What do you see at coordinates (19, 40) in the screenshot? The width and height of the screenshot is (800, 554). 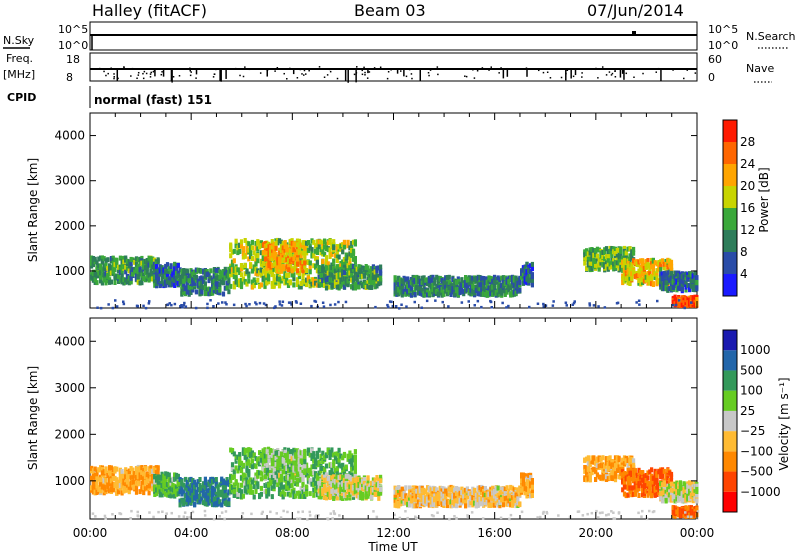 I see `nsky-label: N.Sky` at bounding box center [19, 40].